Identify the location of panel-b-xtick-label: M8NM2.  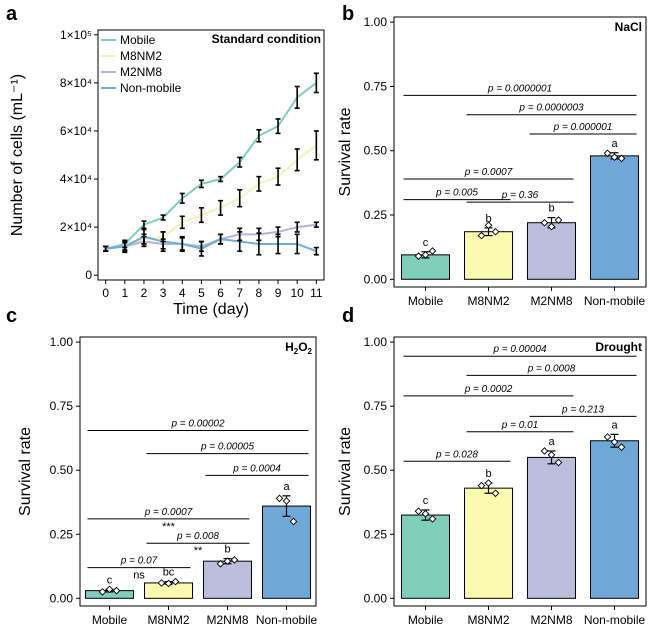
(488, 301).